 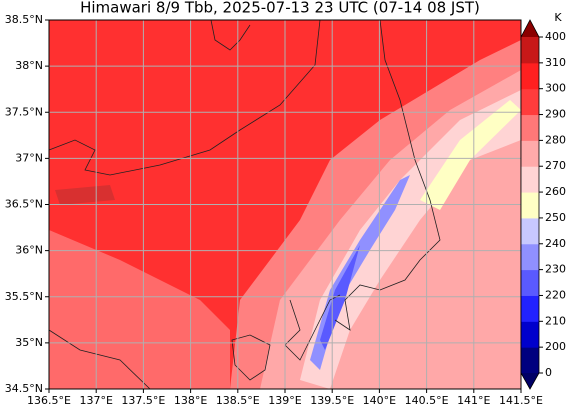 What do you see at coordinates (24, 19) in the screenshot?
I see `y-tick-label: 38.5°N` at bounding box center [24, 19].